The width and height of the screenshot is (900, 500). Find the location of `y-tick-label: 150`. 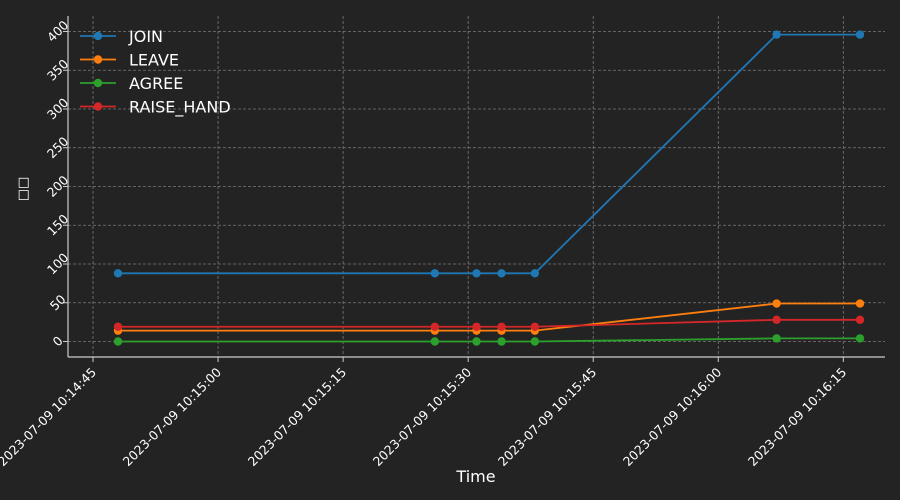

y-tick-label: 150 is located at coordinates (58, 225).